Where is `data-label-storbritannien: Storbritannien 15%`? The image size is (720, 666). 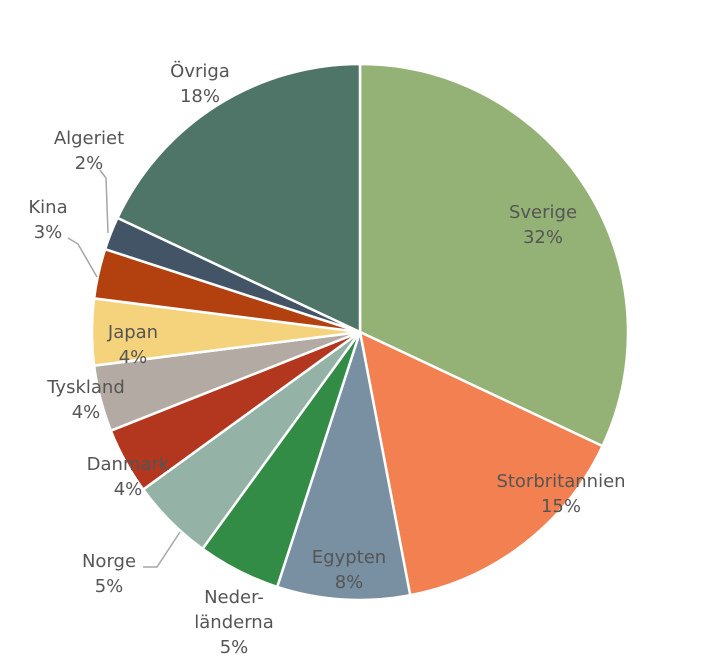 data-label-storbritannien: Storbritannien 15% is located at coordinates (560, 494).